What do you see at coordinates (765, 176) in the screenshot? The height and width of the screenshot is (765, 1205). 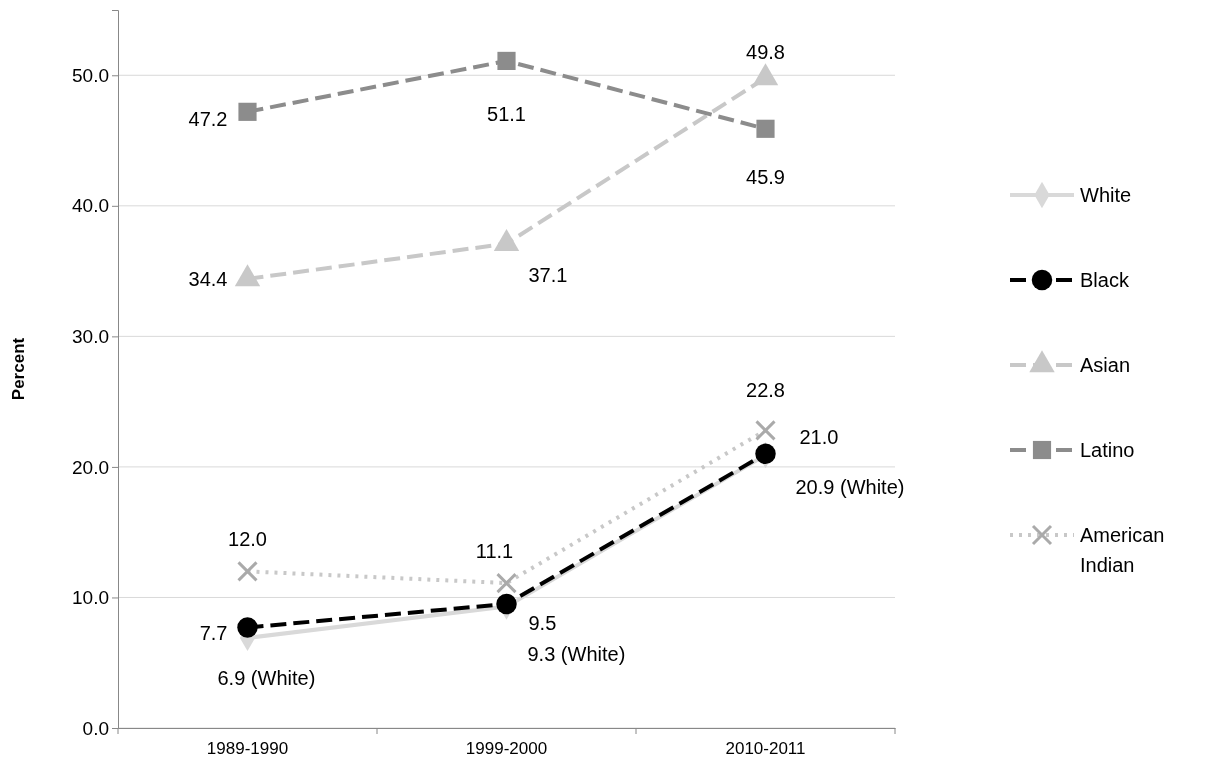 I see `data-label: 45.9` at bounding box center [765, 176].